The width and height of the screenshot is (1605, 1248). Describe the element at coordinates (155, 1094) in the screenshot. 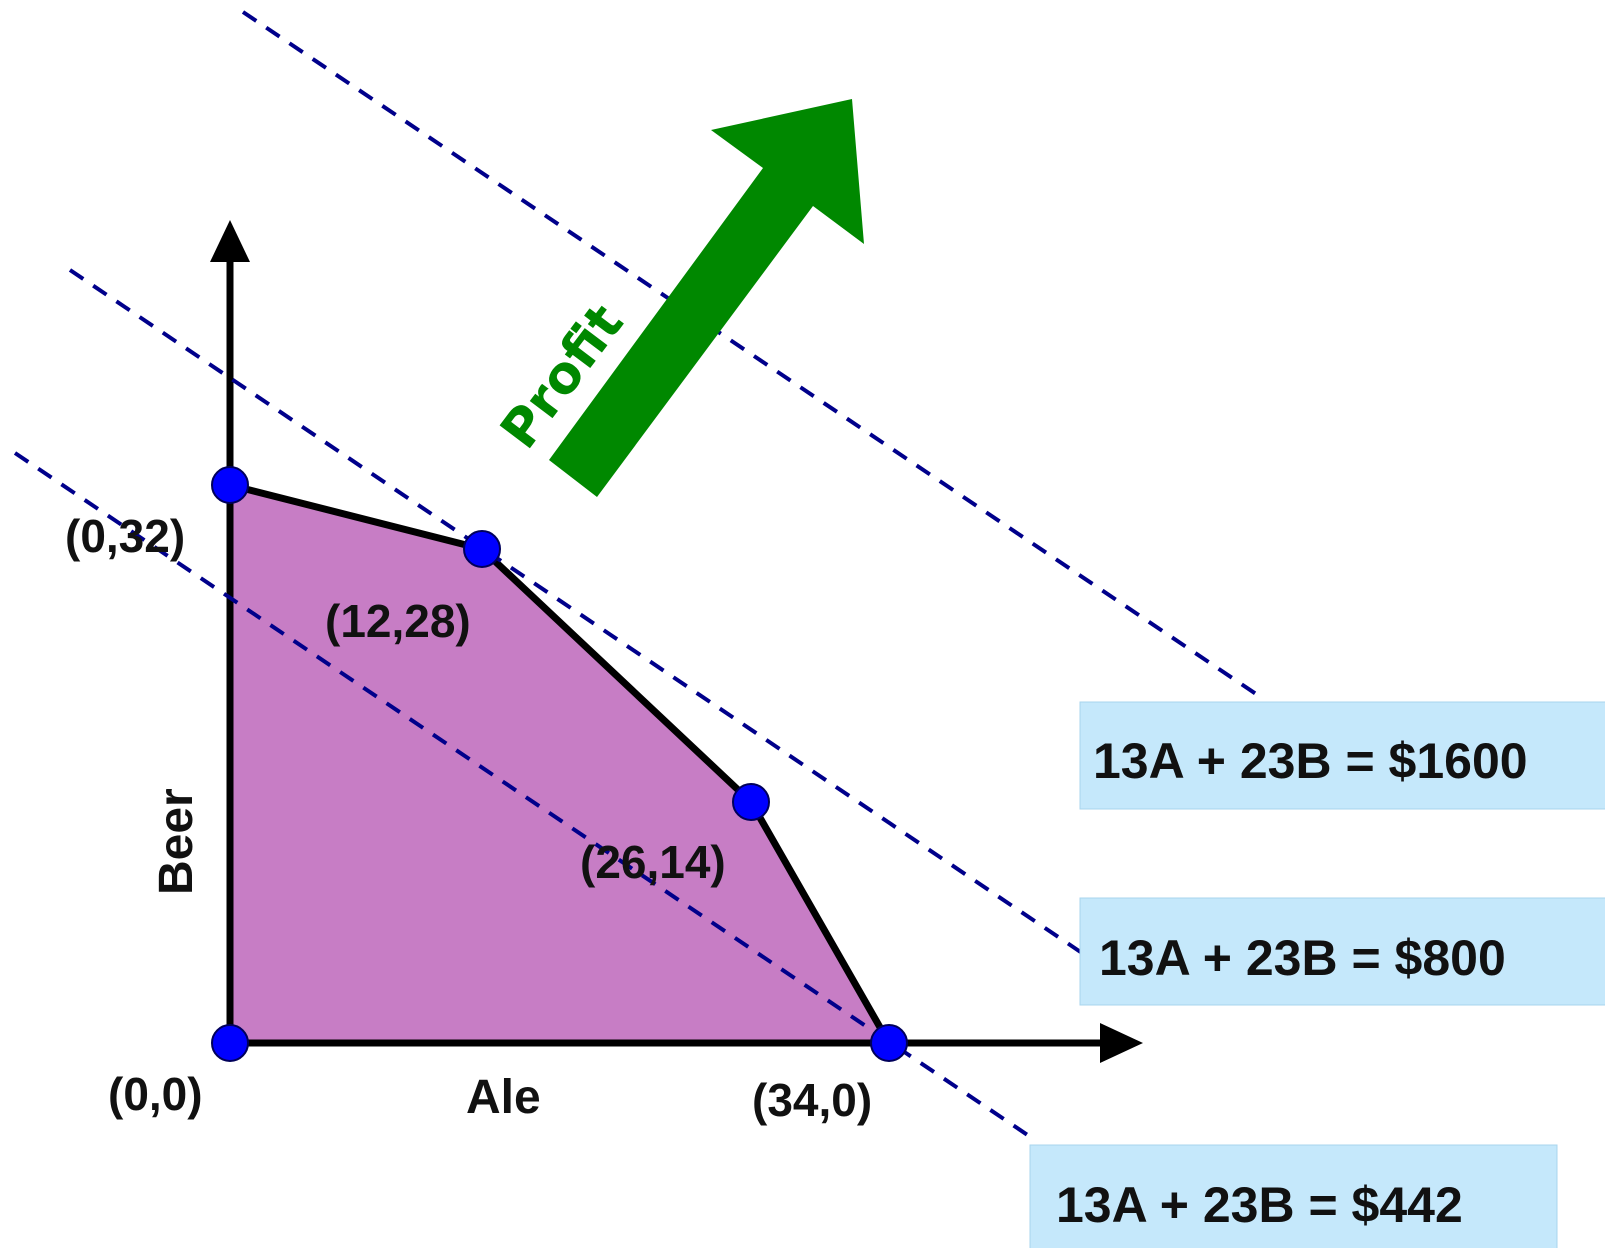

I see `vertex-label-0-0: (0,0)` at that location.